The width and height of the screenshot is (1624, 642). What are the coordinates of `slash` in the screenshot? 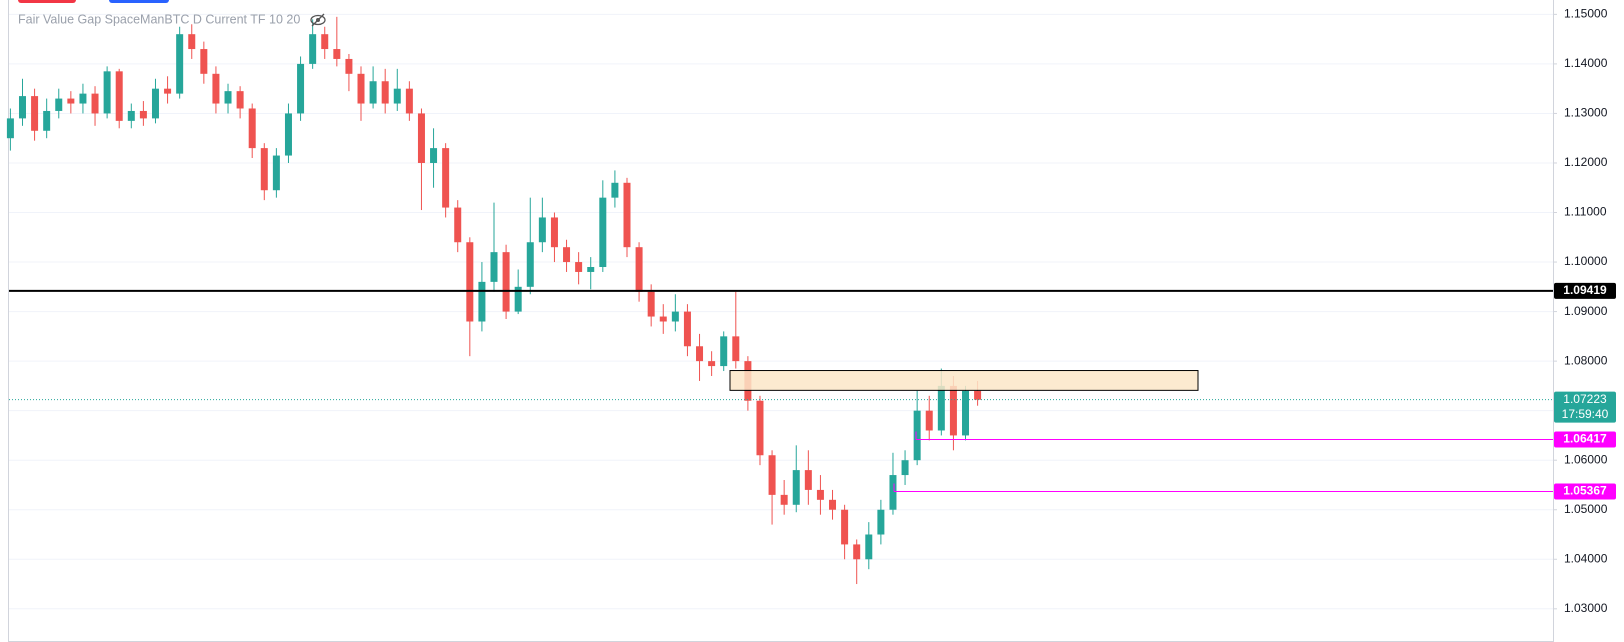 It's located at (318, 20).